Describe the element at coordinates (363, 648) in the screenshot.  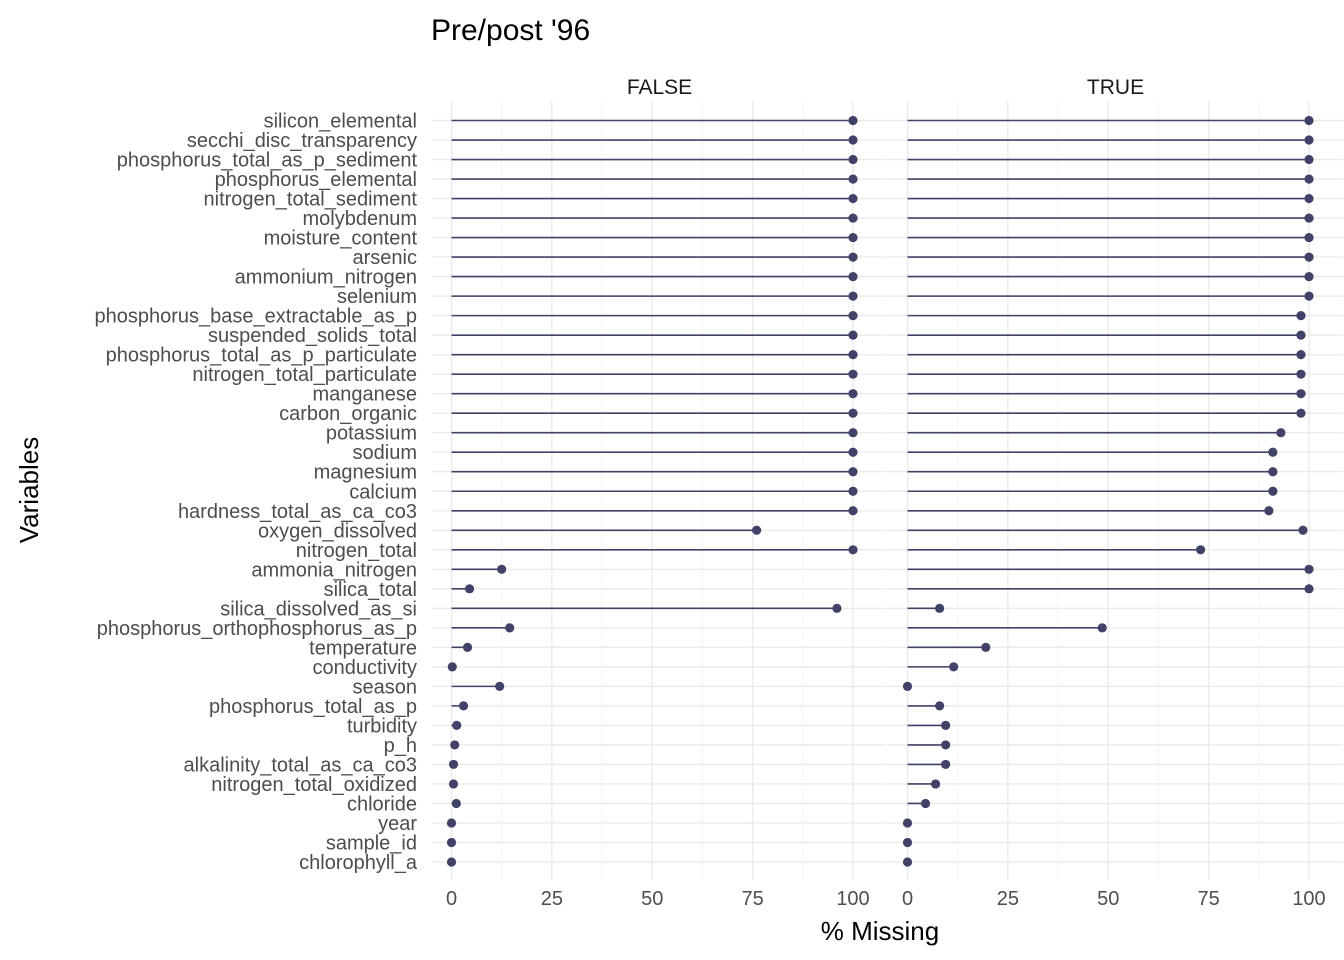
I see `y-tick-label: temperature` at that location.